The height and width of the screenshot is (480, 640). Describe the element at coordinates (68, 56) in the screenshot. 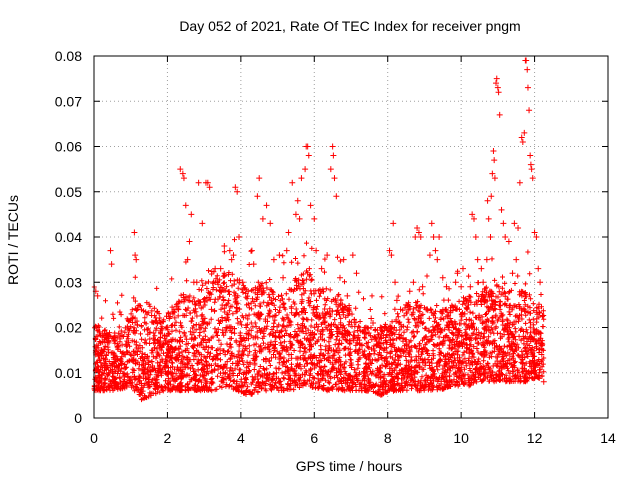

I see `y-tick-label: 0.08` at that location.